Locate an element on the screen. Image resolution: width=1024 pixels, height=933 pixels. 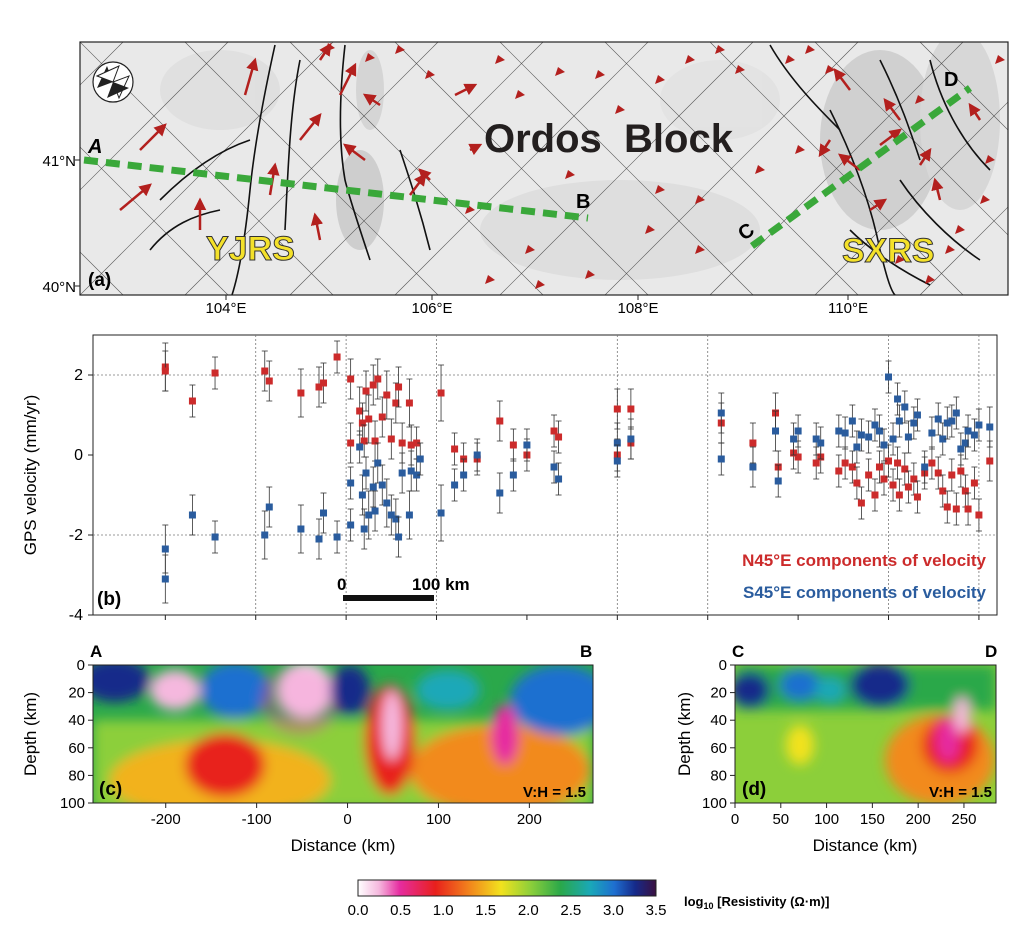
panel-c-label: (c) is located at coordinates (110, 789).